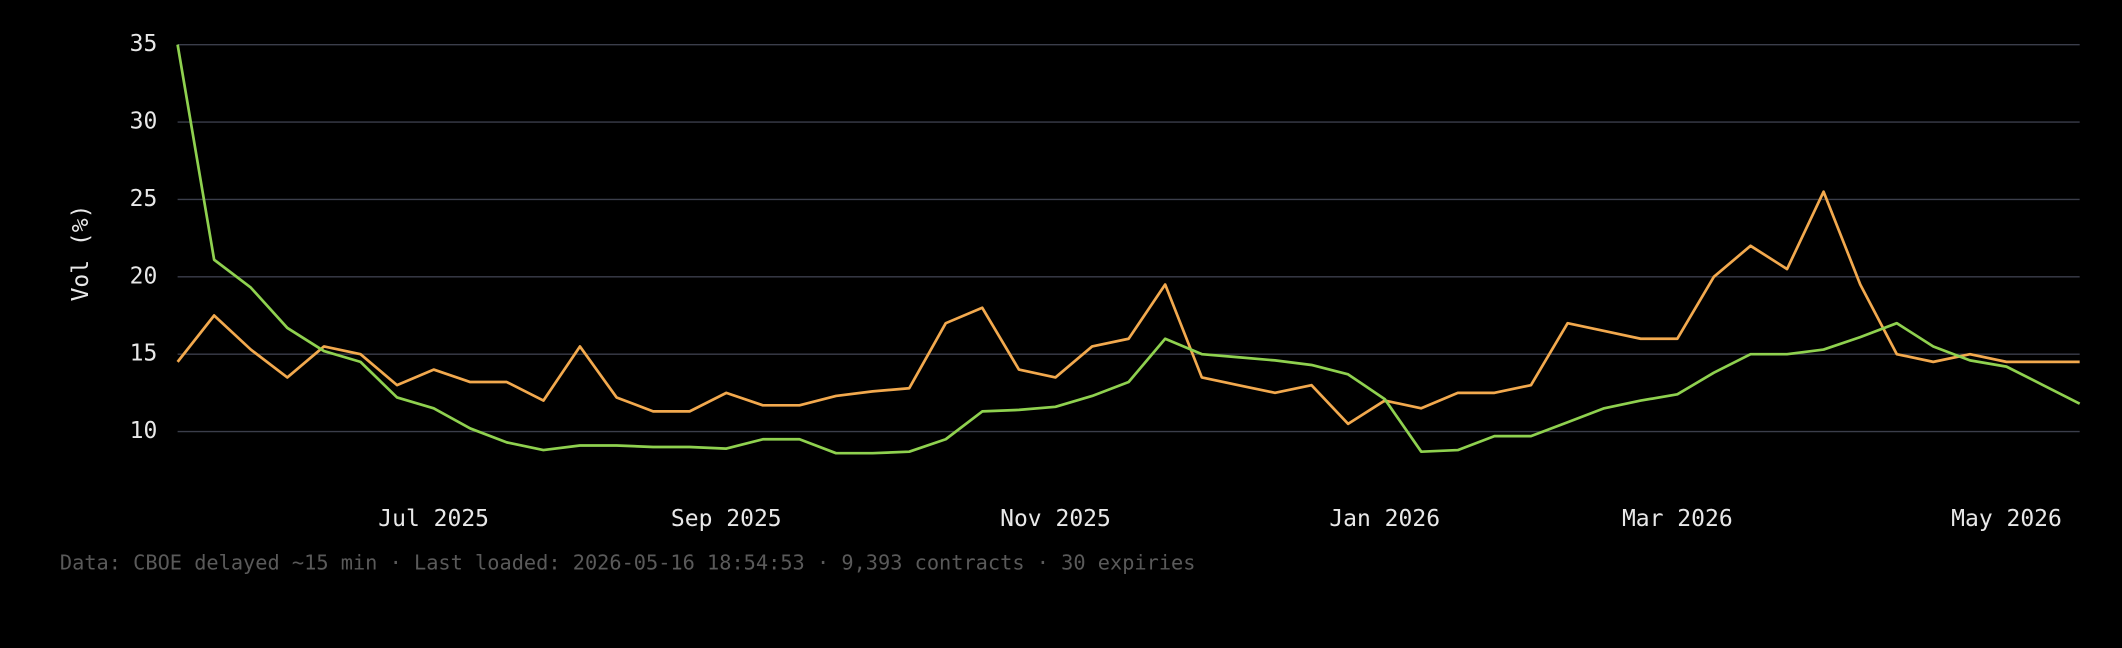 The width and height of the screenshot is (2122, 648). Describe the element at coordinates (81, 253) in the screenshot. I see `y-axis-label: Vol (%)` at that location.